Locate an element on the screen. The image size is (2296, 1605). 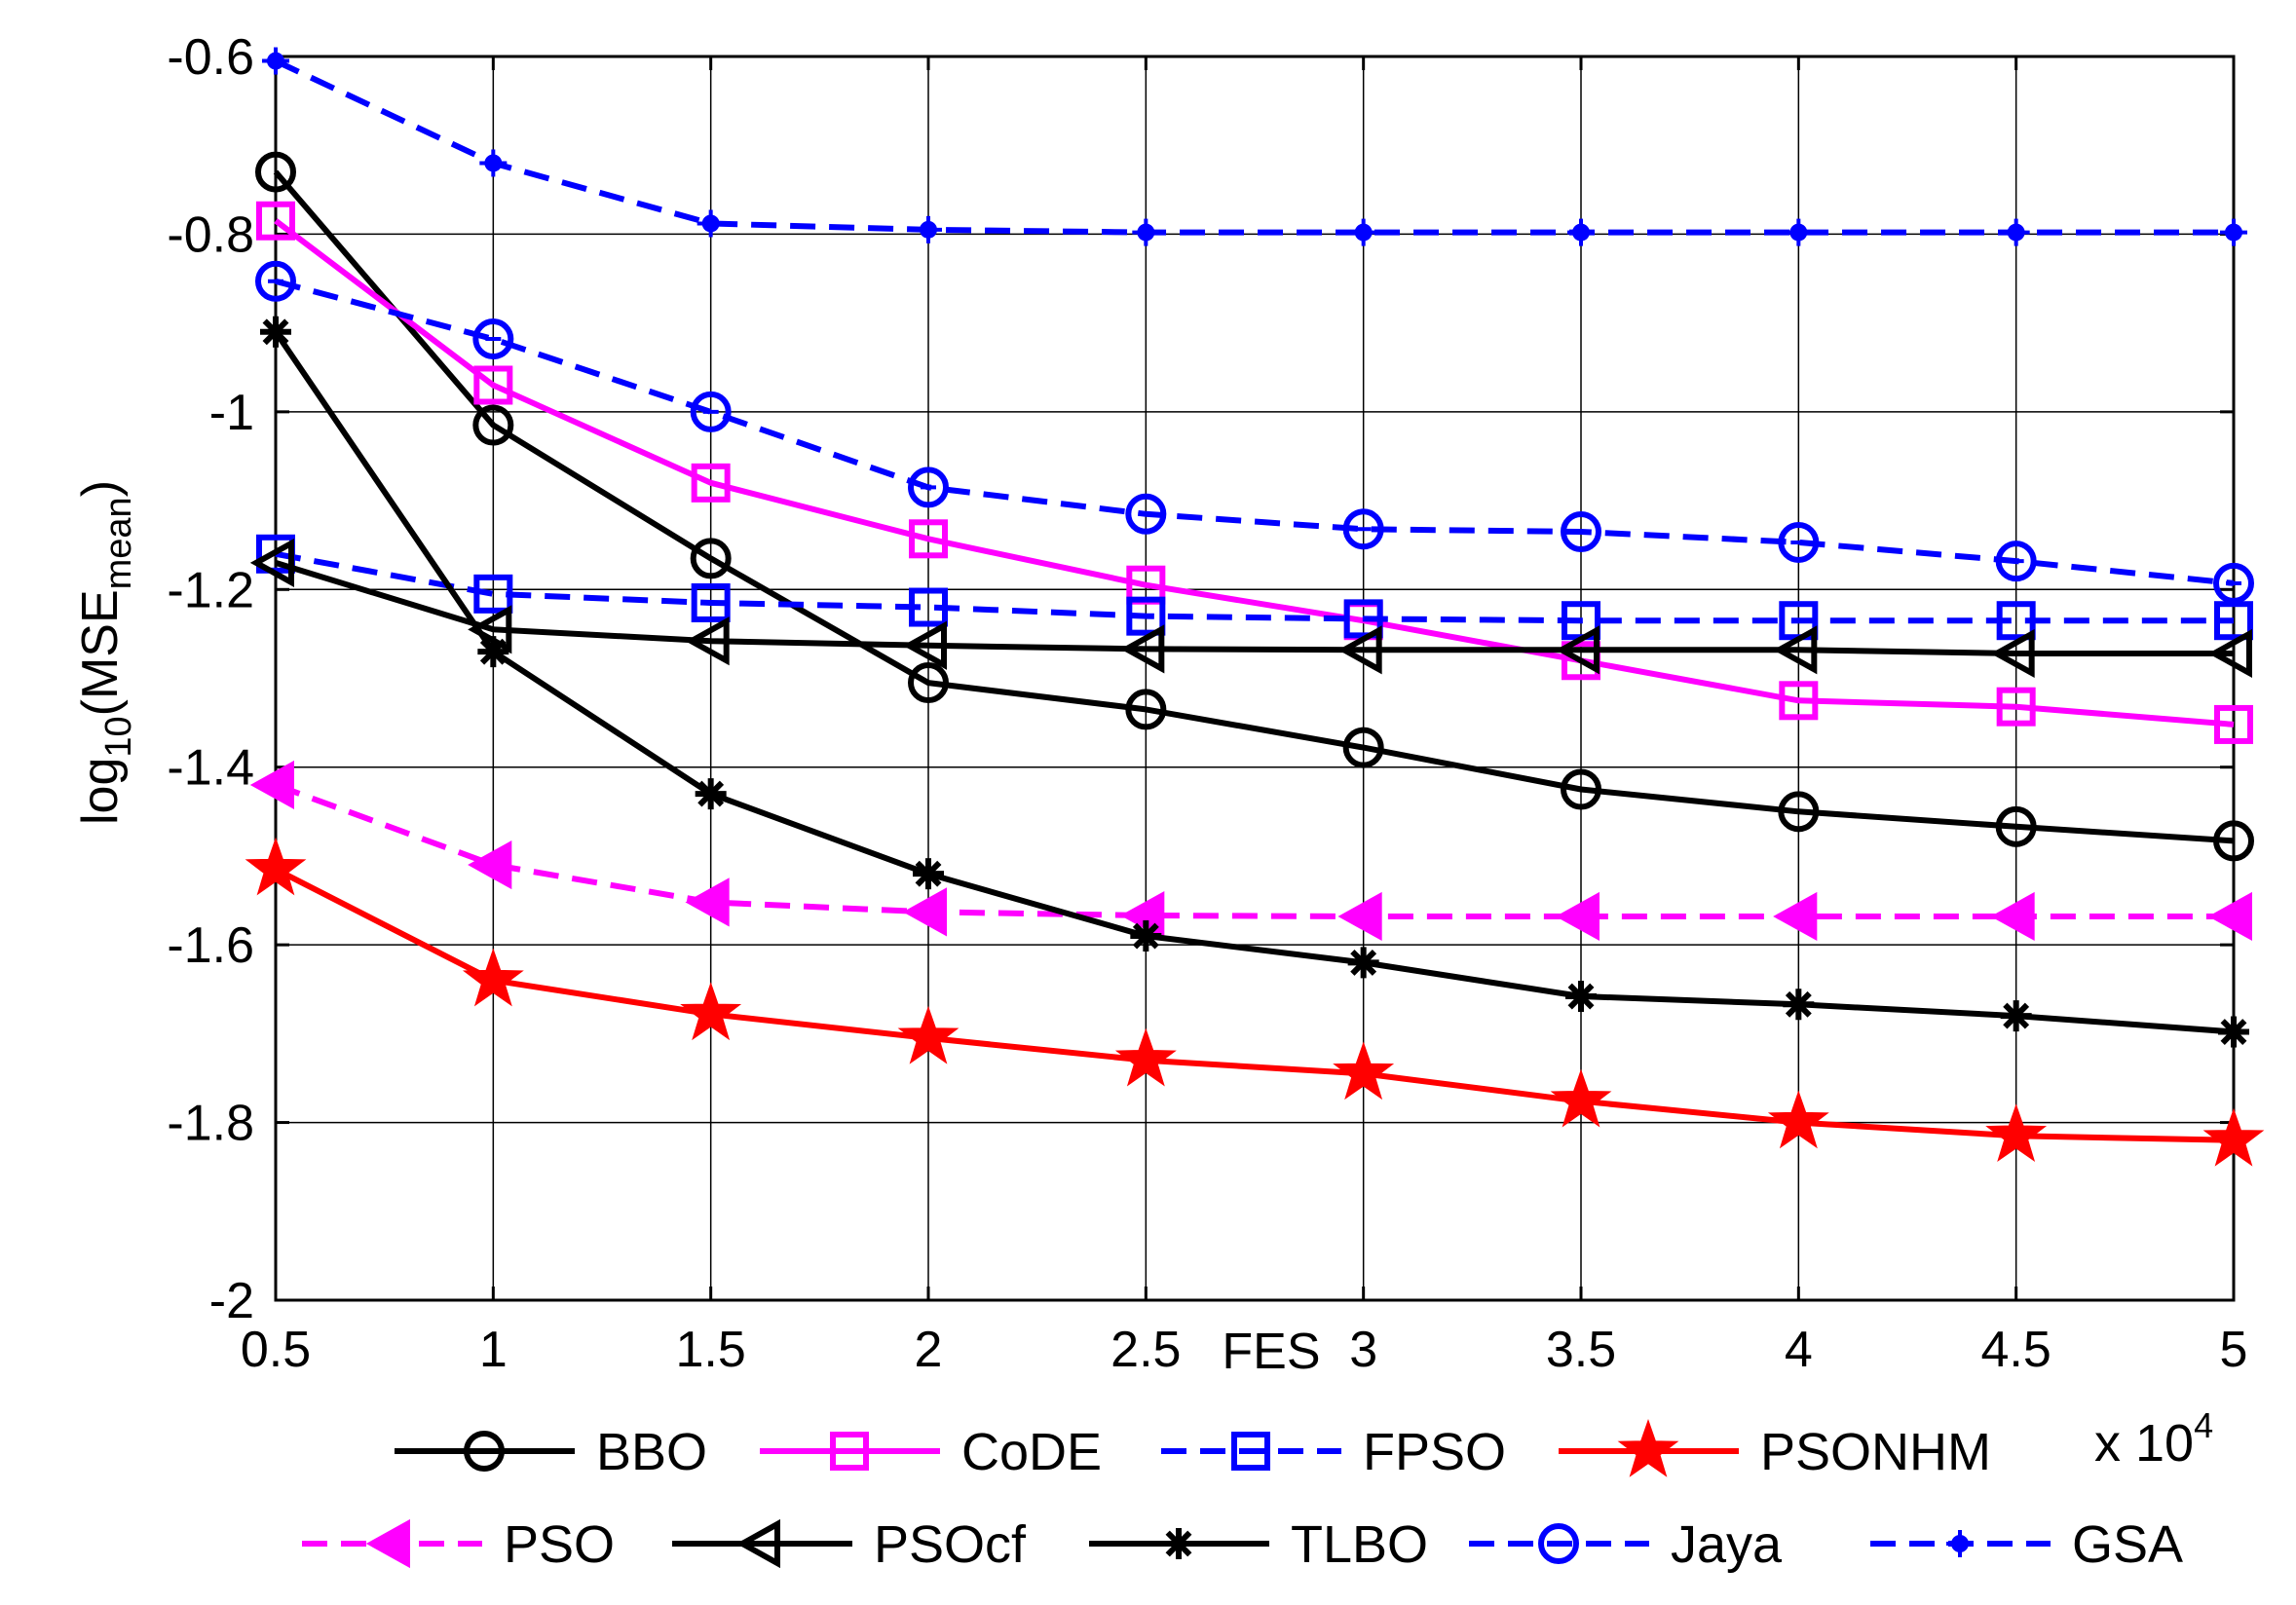
legend-entry-psonhm: PSONHM is located at coordinates (1775, 1449).